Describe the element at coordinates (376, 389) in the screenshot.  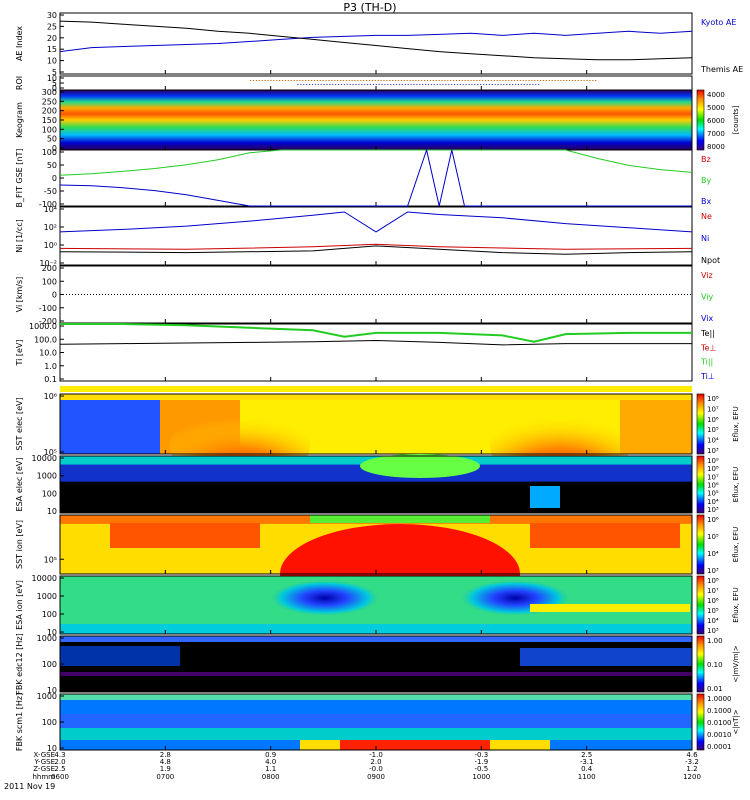
I see `status-strip` at that location.